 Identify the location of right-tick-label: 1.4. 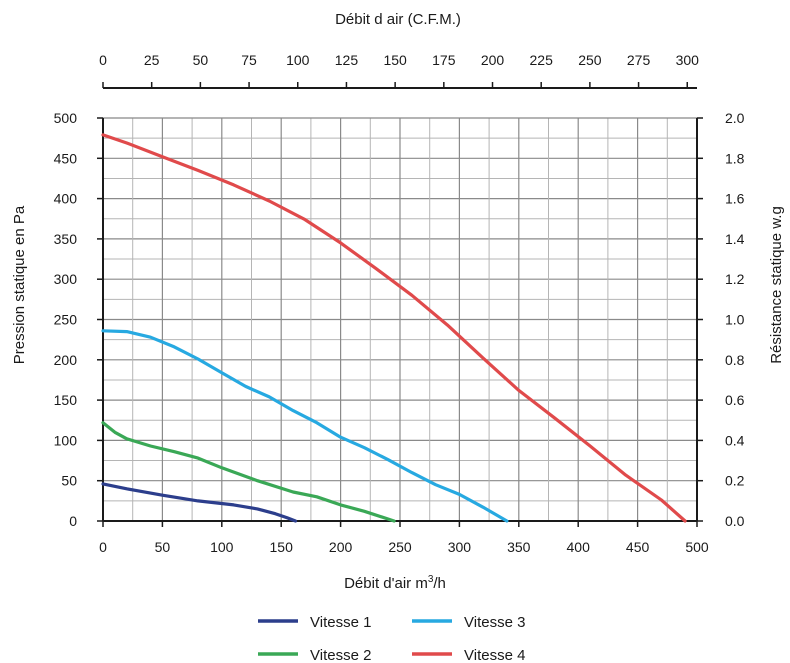
(735, 239).